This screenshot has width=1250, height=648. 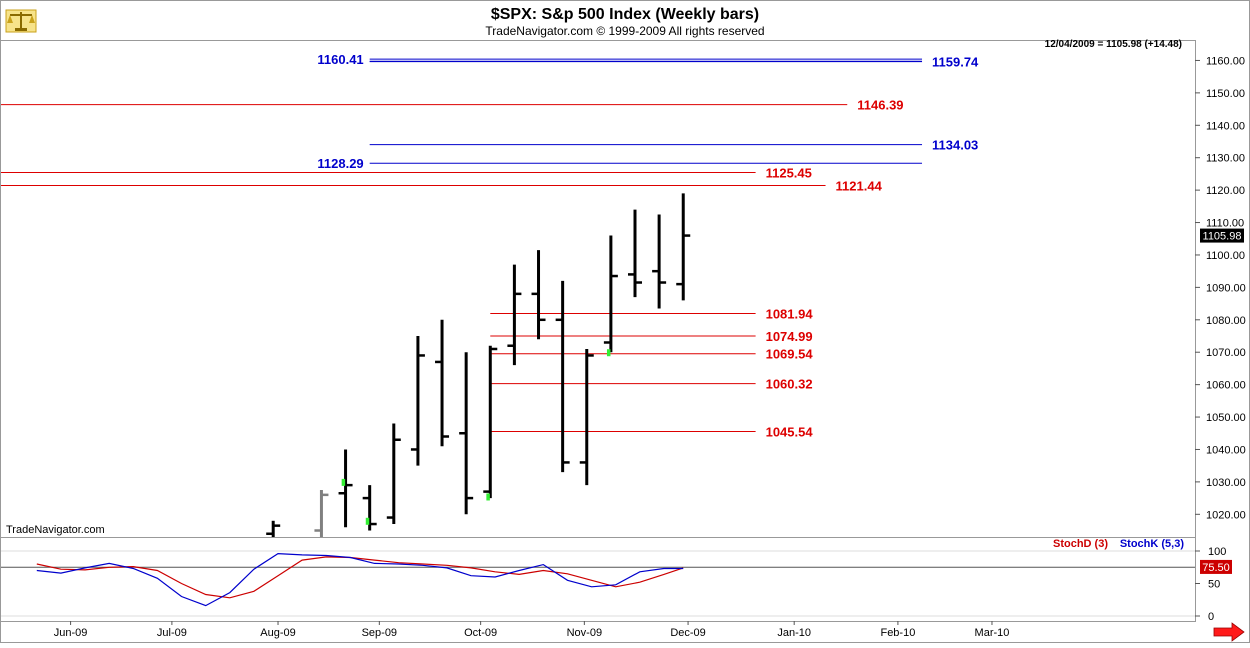 What do you see at coordinates (1226, 515) in the screenshot?
I see `y-tick-label: 1020.00` at bounding box center [1226, 515].